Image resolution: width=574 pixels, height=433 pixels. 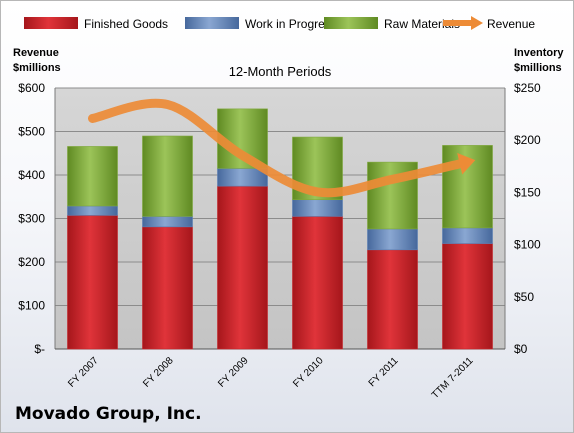 I want to click on legend-work-in-progress-swatch, so click(x=212, y=23).